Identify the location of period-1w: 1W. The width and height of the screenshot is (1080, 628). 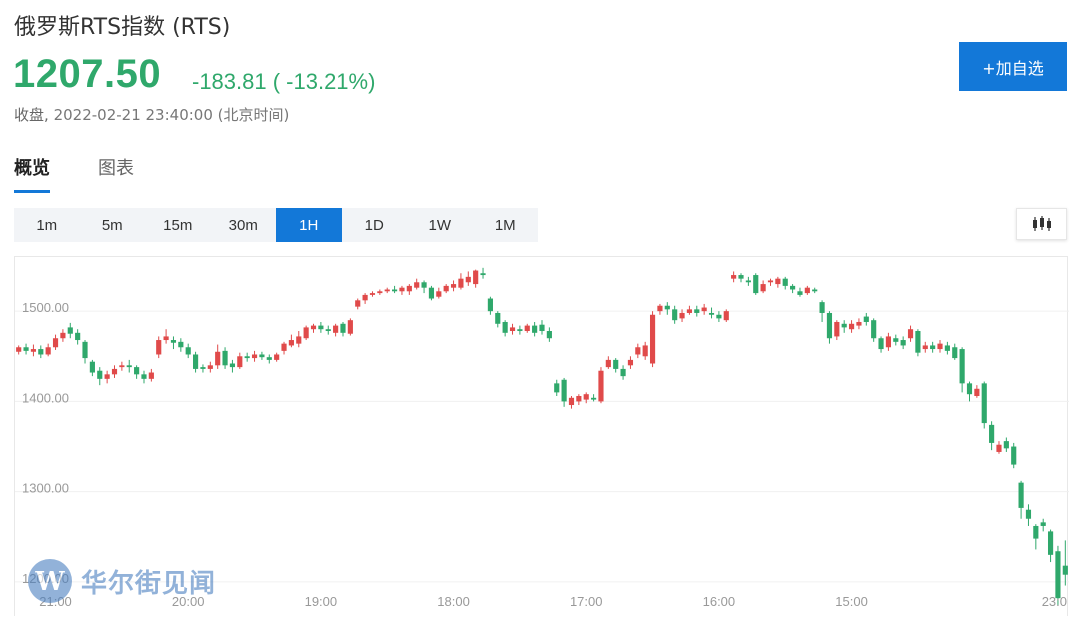
(440, 225).